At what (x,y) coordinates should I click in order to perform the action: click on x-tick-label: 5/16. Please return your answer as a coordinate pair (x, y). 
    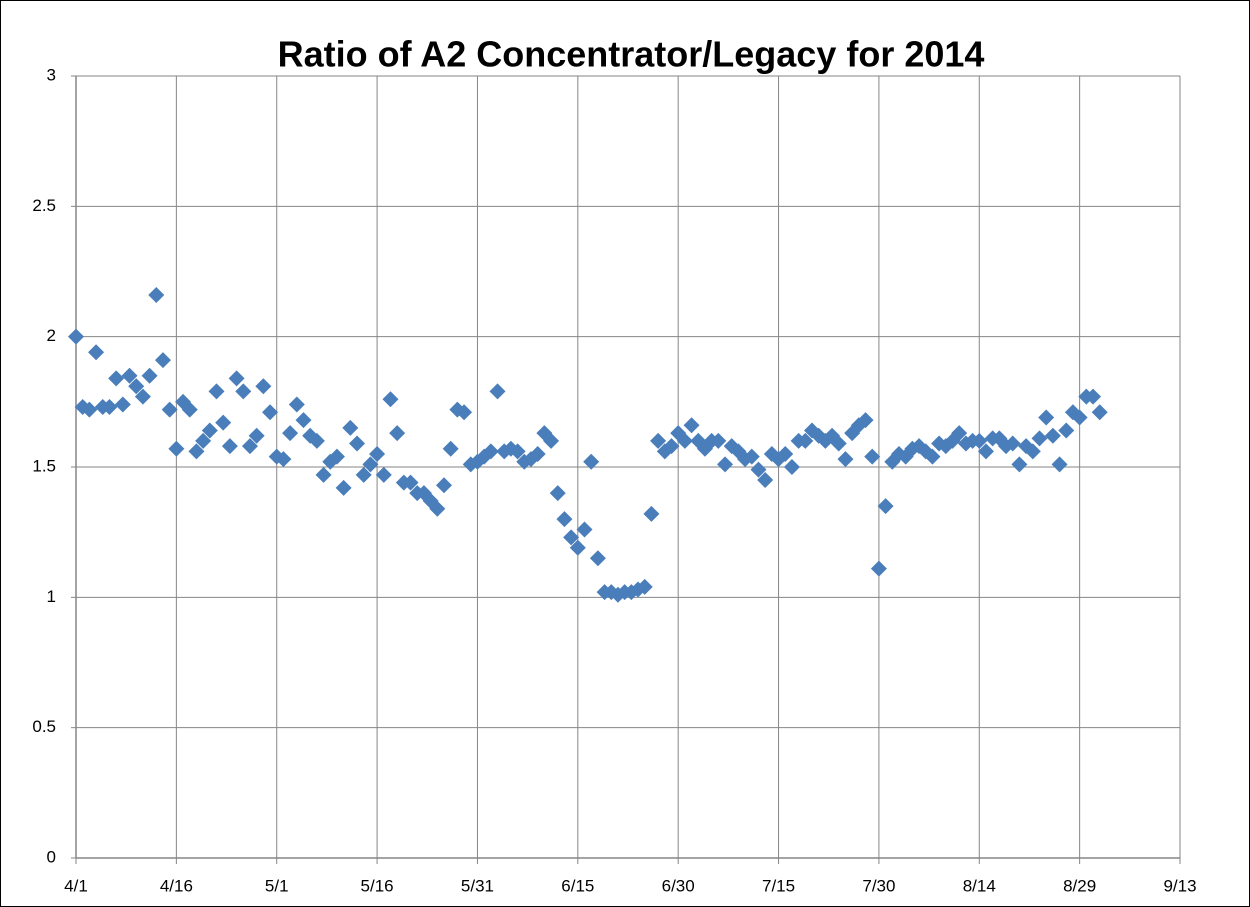
    Looking at the image, I should click on (377, 885).